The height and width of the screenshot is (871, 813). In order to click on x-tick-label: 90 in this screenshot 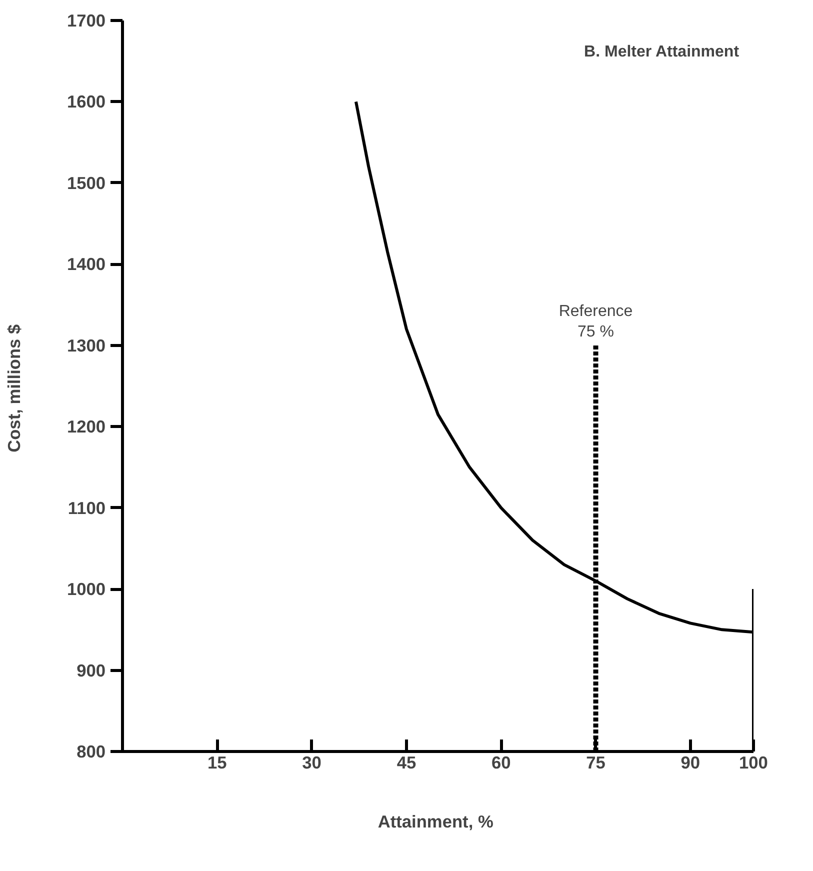, I will do `click(690, 762)`.